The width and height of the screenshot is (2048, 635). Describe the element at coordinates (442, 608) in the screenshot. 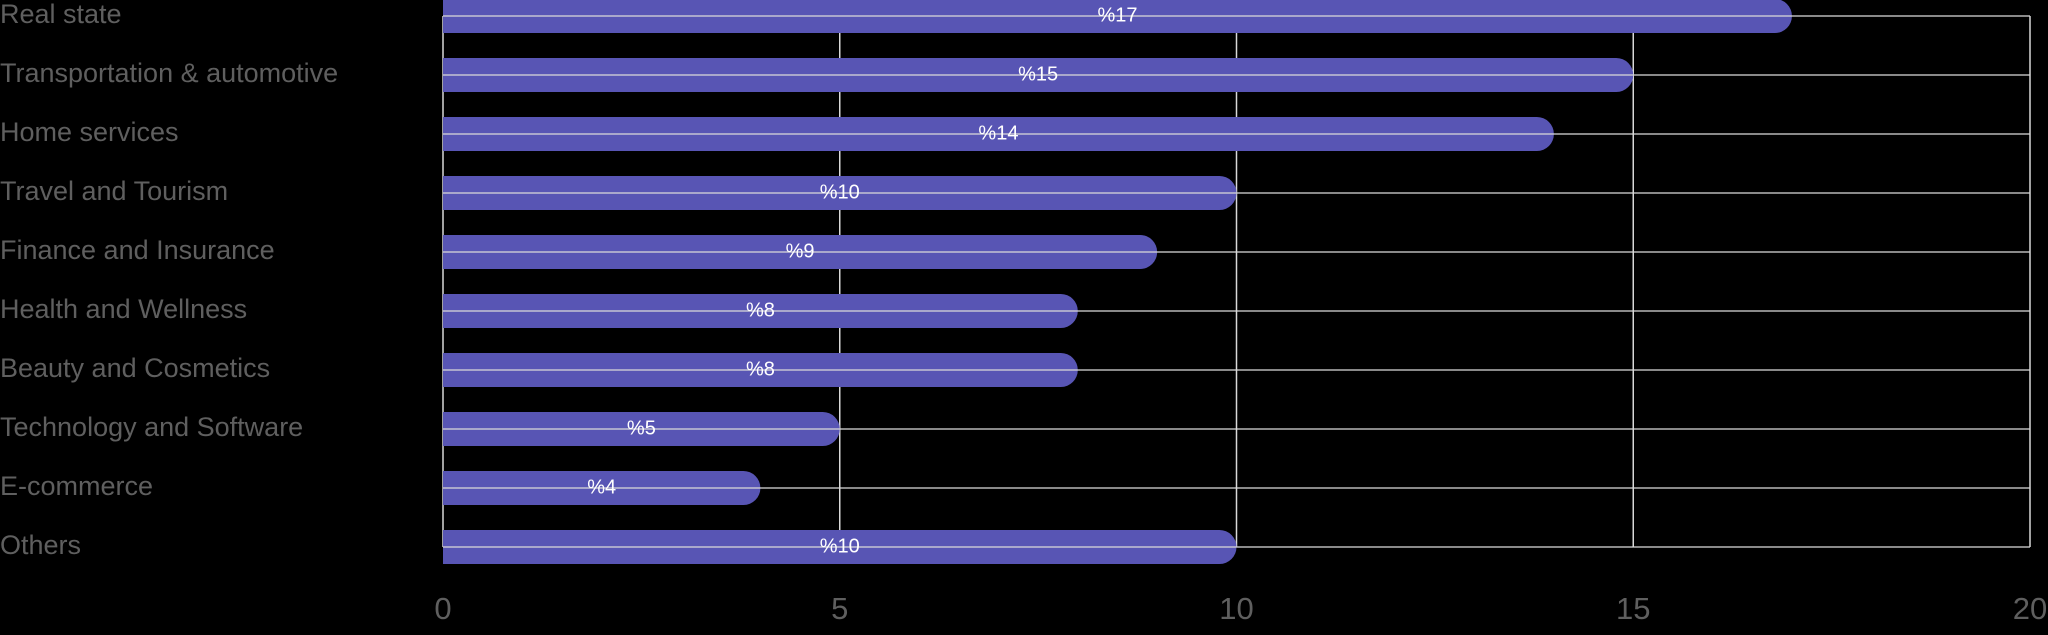

I see `x-tick-label: 0` at that location.